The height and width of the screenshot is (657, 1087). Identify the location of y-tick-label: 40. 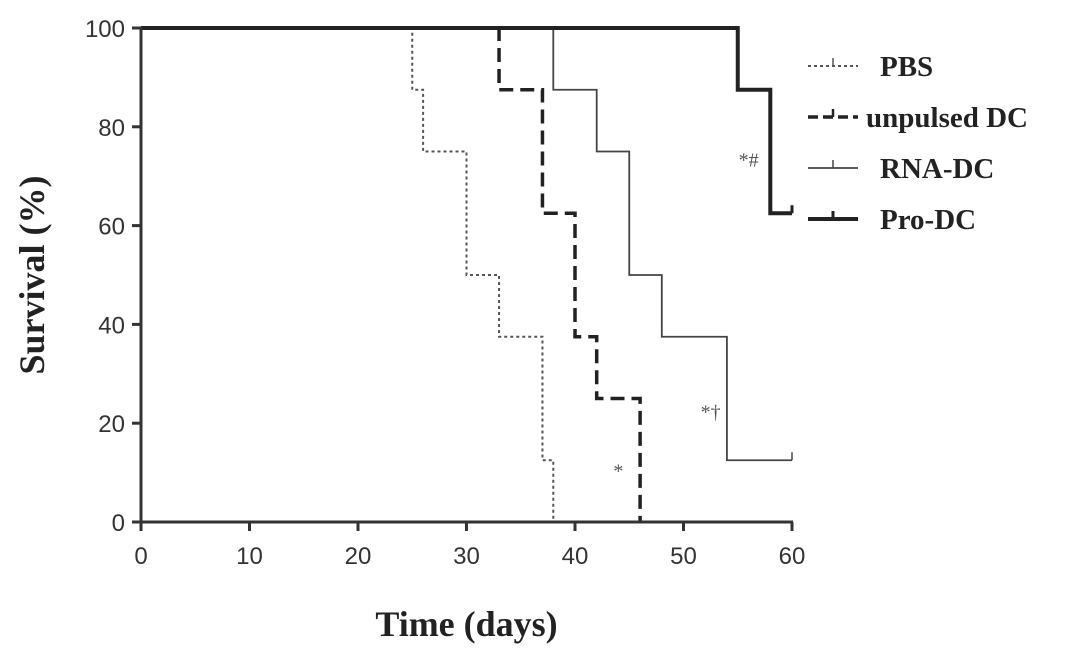
(111, 325).